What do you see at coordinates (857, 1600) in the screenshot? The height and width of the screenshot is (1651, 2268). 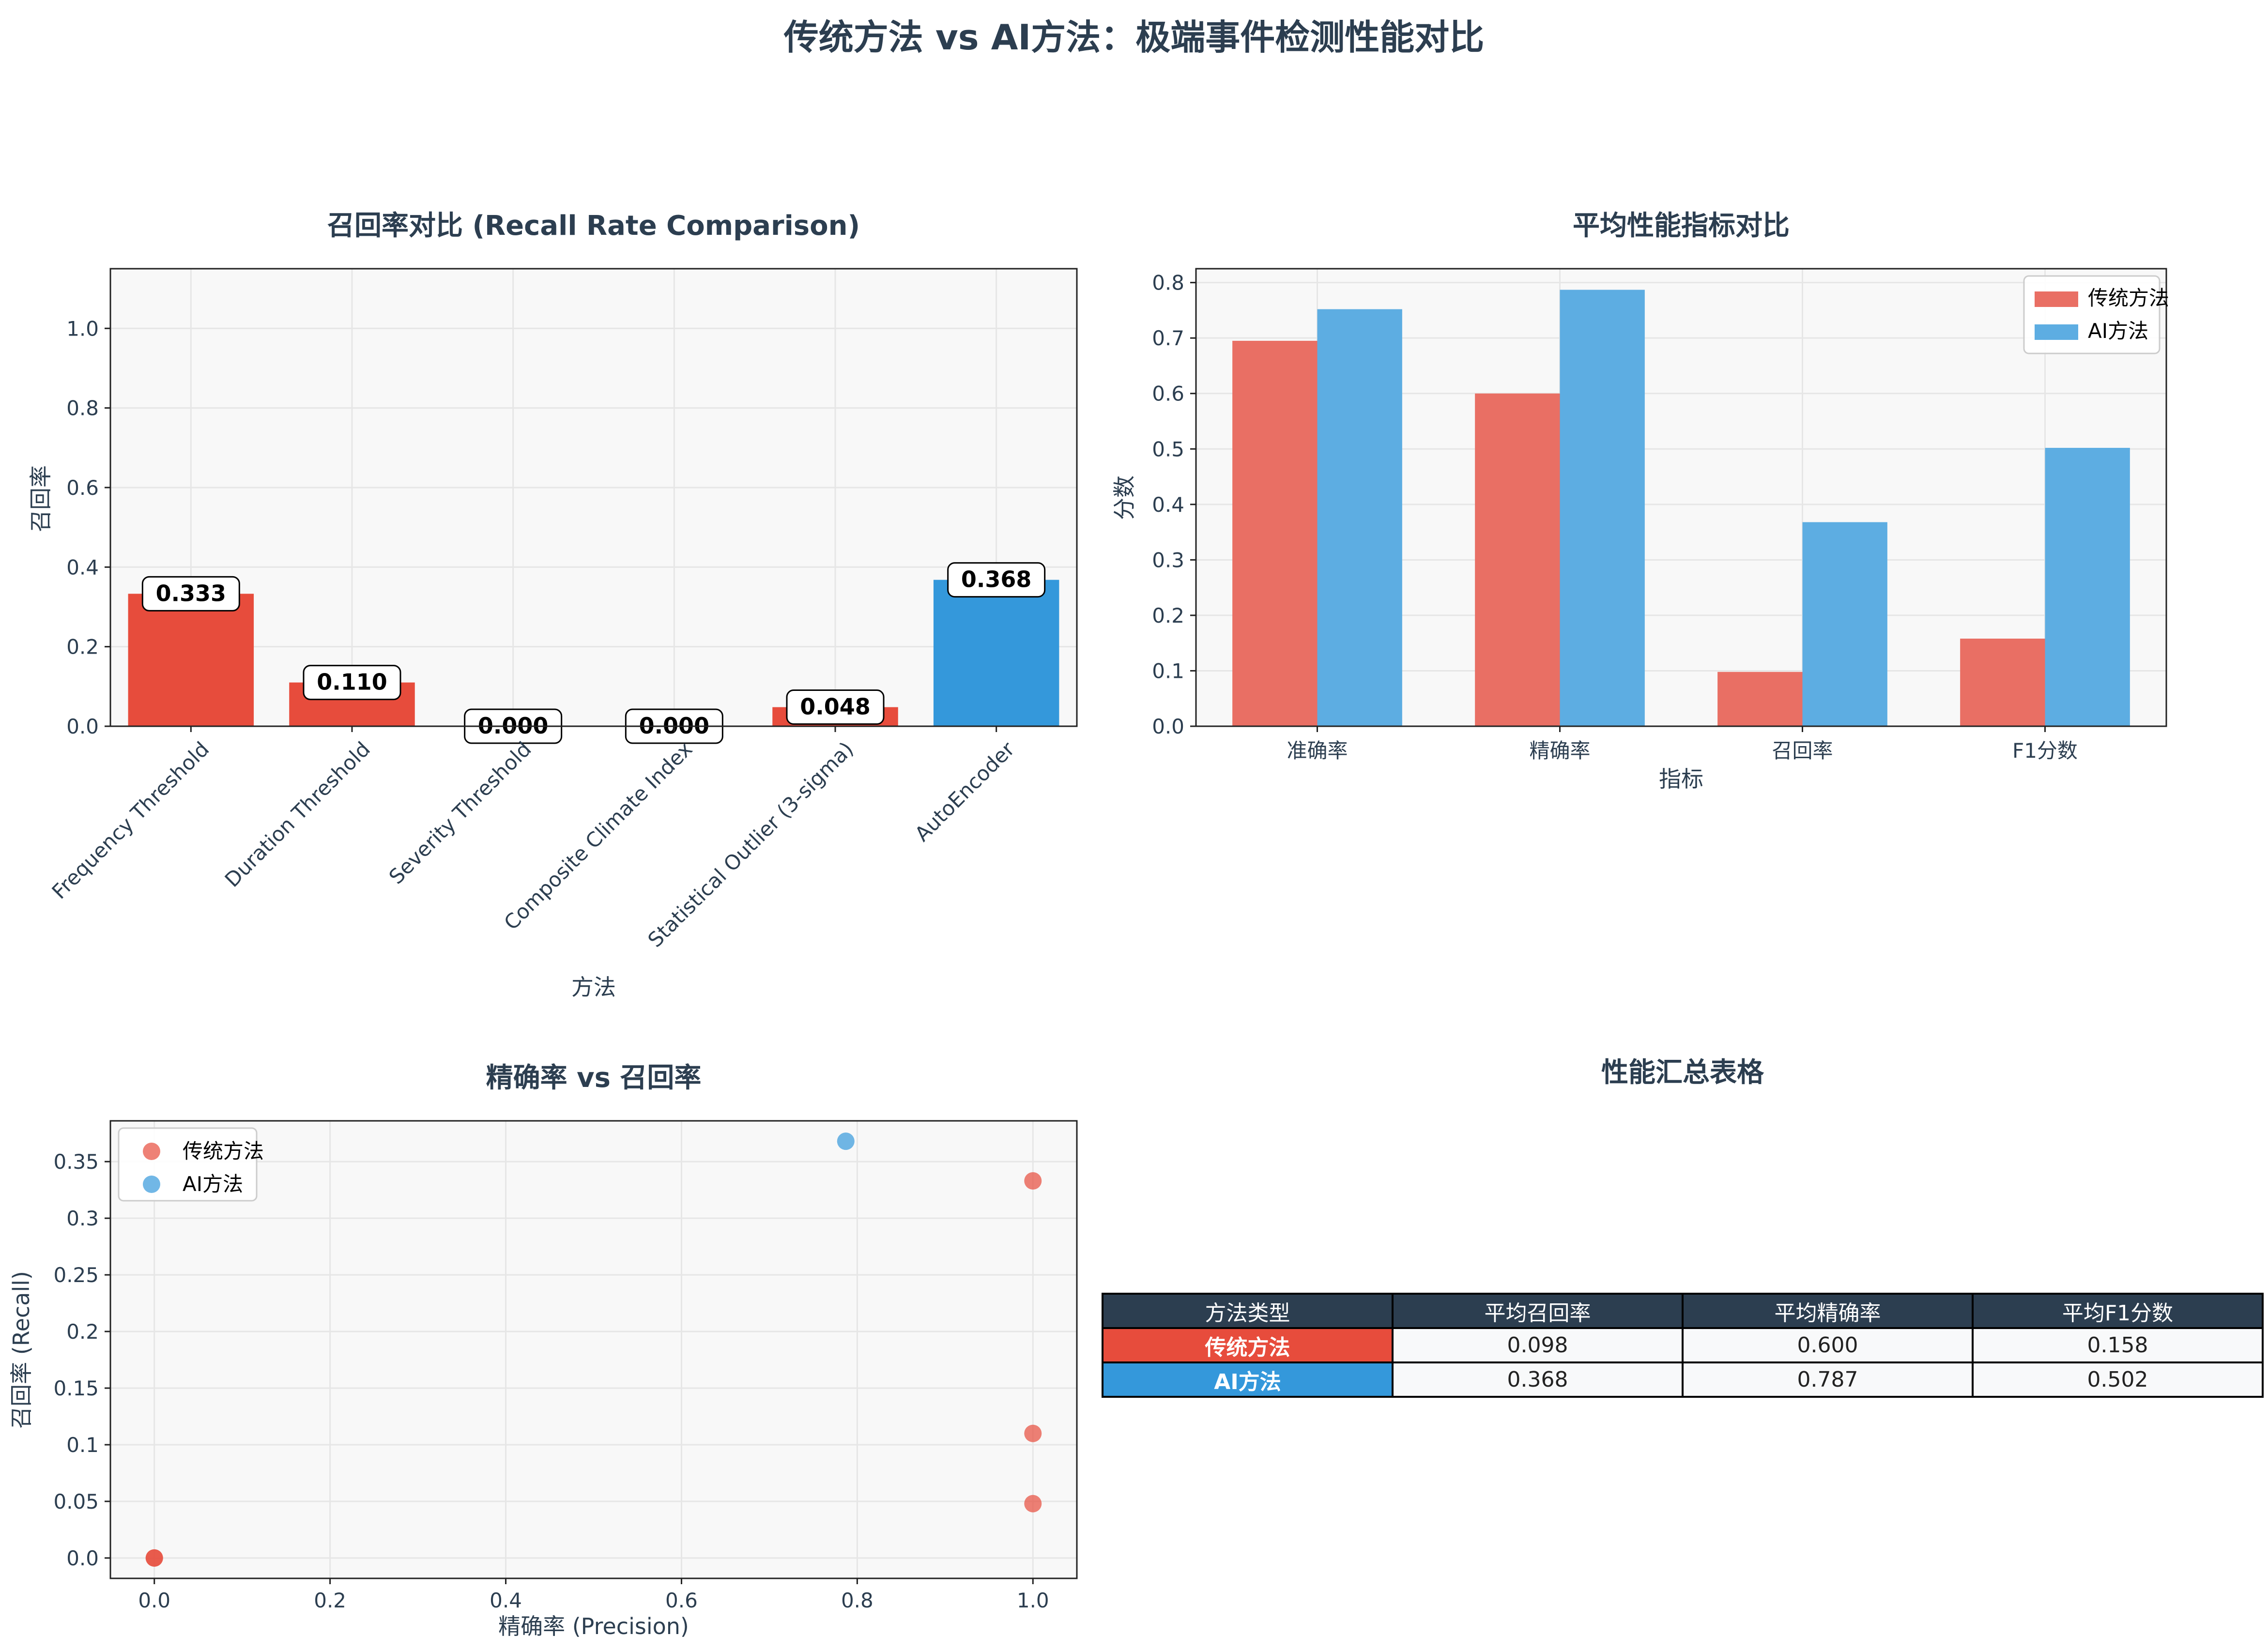 I see `x-tick-label: 0.8` at bounding box center [857, 1600].